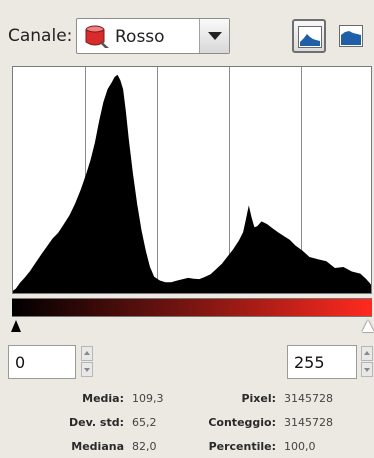  Describe the element at coordinates (308, 422) in the screenshot. I see `count-value: 3145728` at that location.